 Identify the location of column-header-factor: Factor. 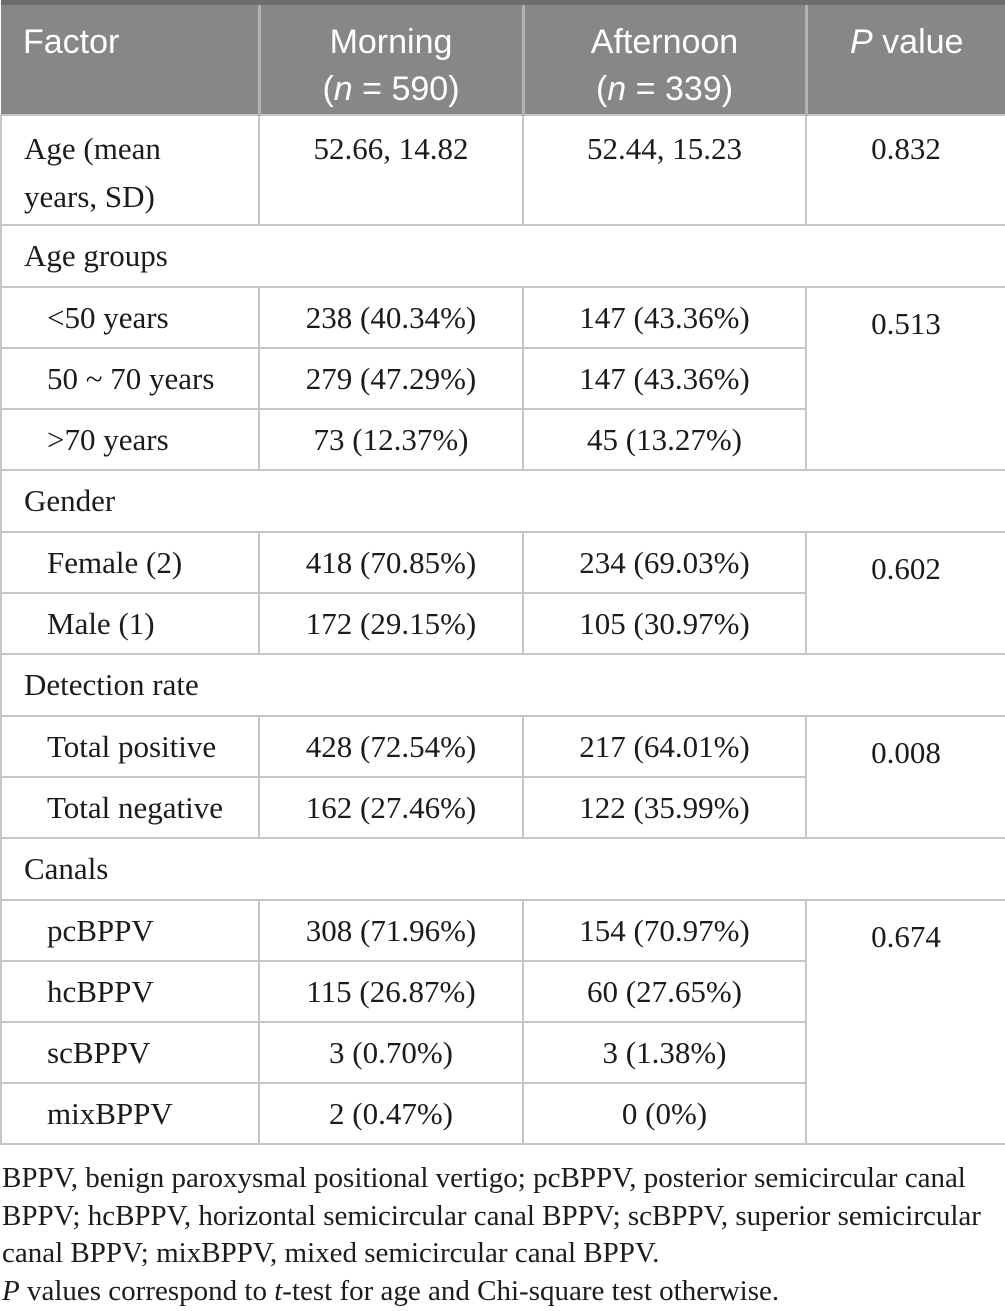
(130, 58).